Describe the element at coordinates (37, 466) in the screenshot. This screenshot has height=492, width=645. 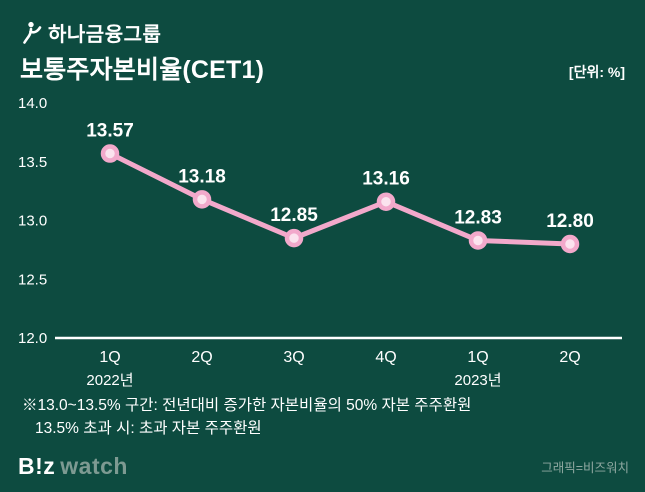
I see `bizwatch-logo-biz: B!z` at that location.